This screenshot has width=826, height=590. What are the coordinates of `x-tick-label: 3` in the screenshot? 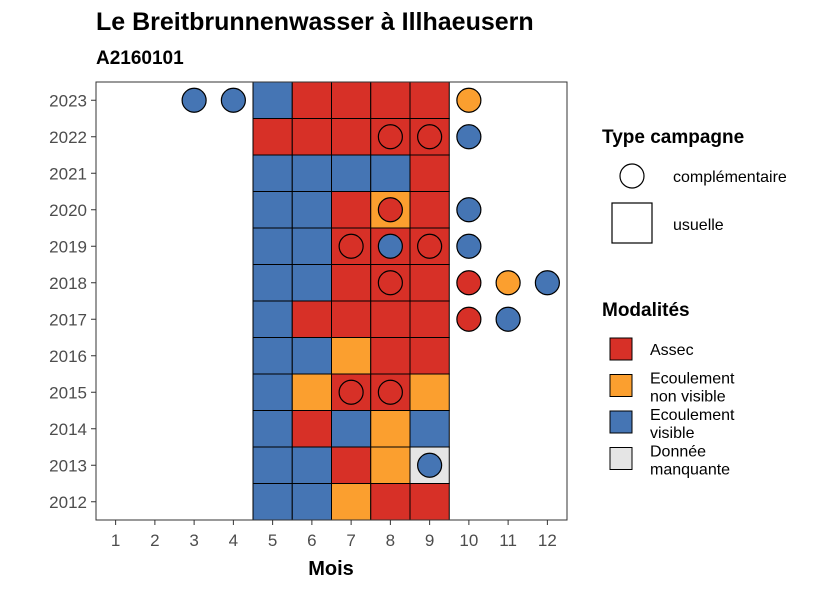 It's located at (193, 540).